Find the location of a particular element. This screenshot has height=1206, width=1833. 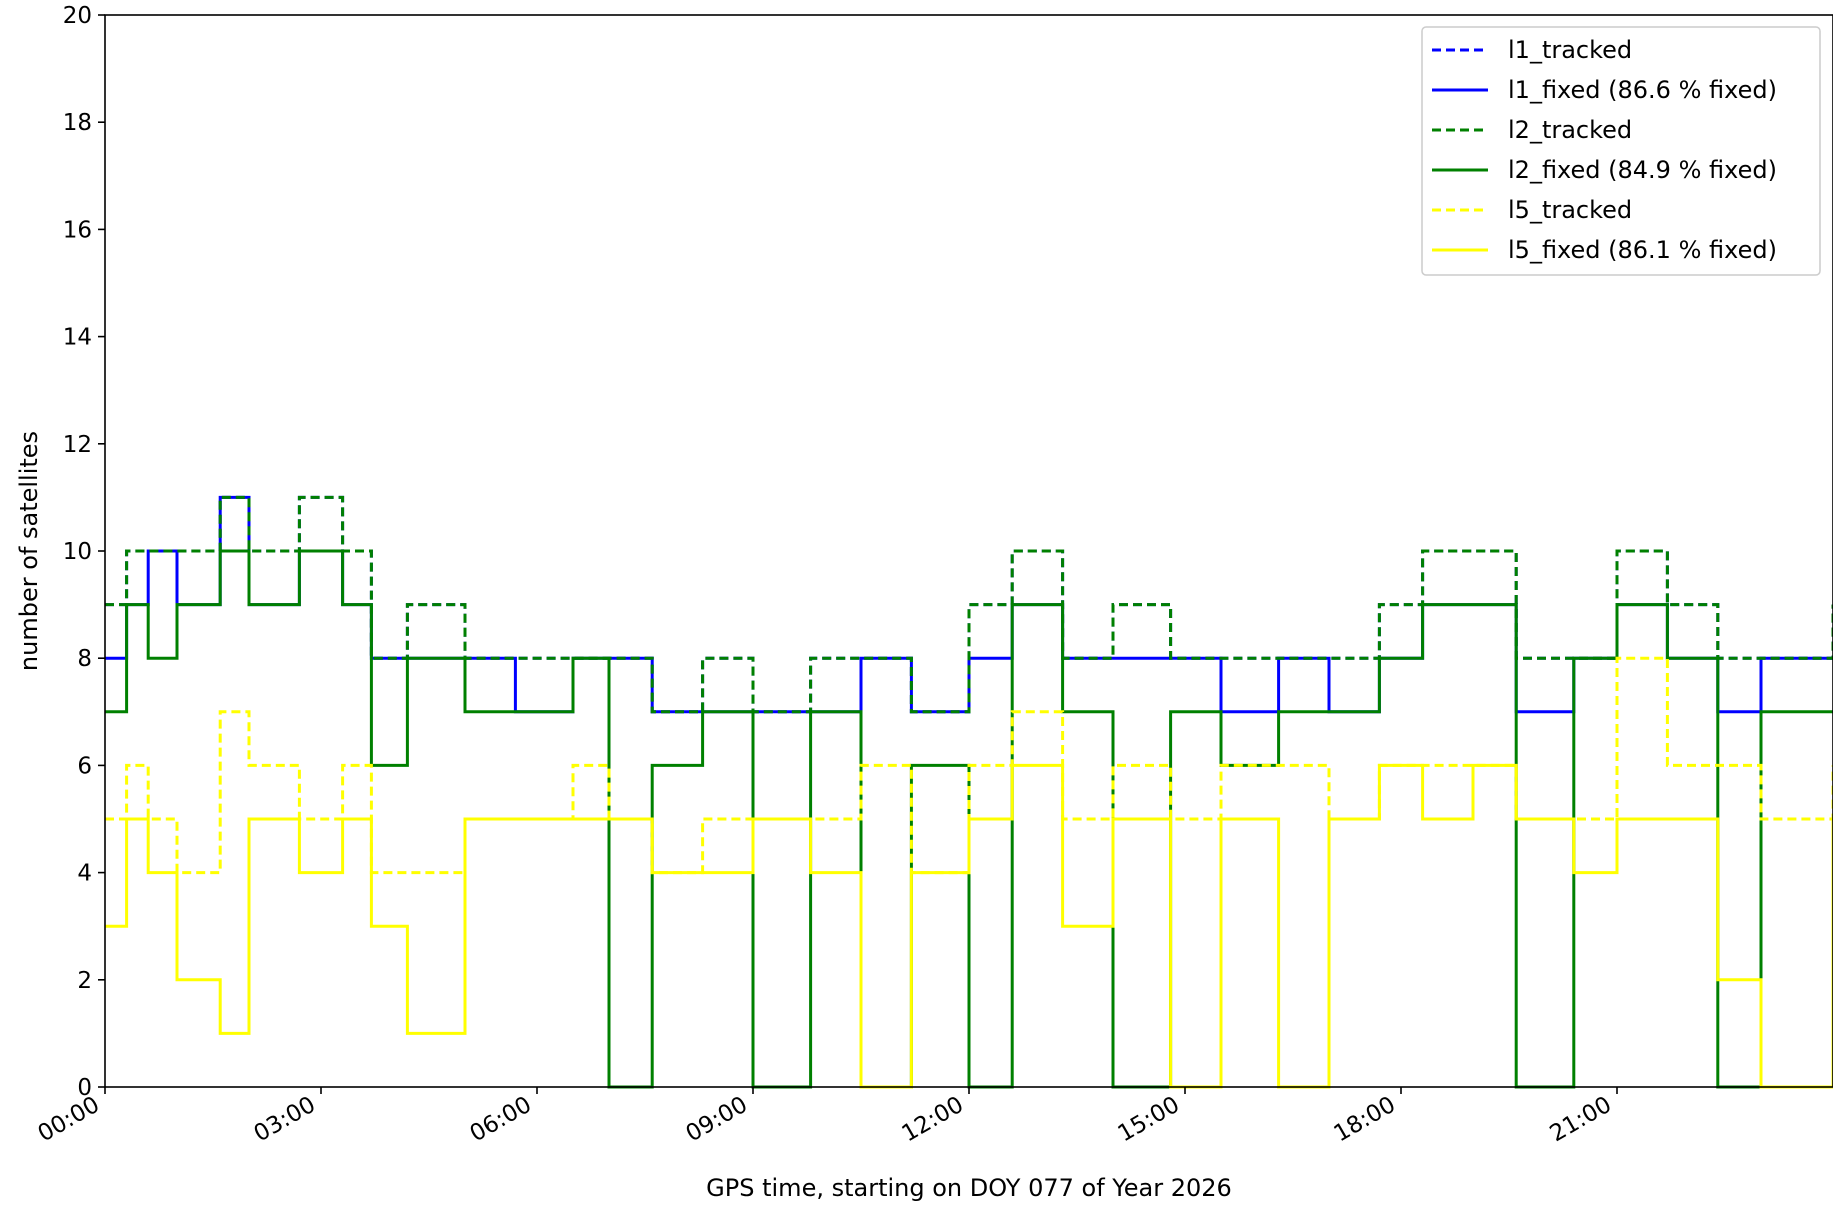

y-tick-label: 6 is located at coordinates (84, 766).